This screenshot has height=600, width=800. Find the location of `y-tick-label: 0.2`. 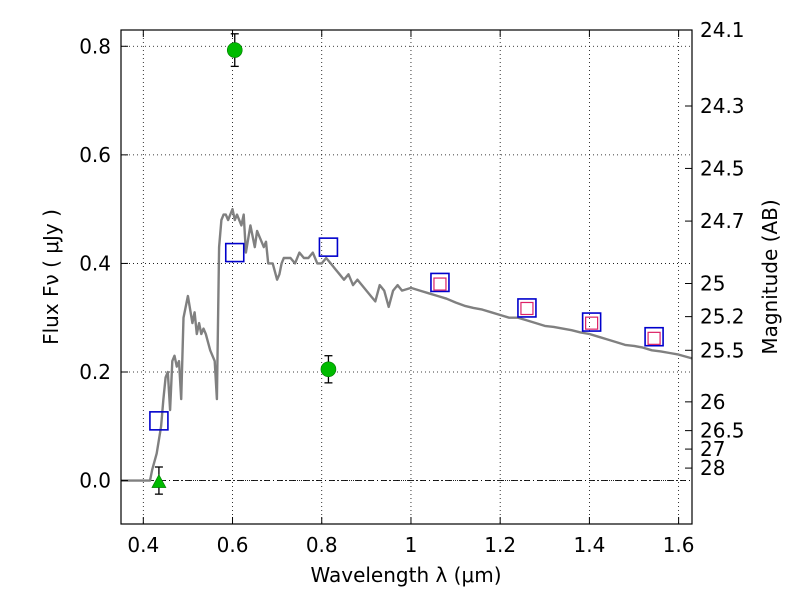

y-tick-label: 0.2 is located at coordinates (95, 372).